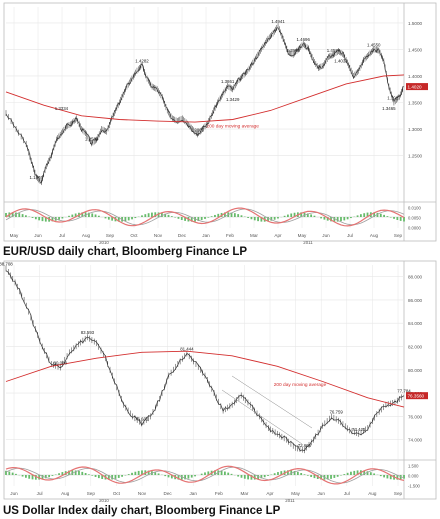 The height and width of the screenshot is (519, 440). What do you see at coordinates (304, 39) in the screenshot?
I see `price-annotation: 1.4696` at bounding box center [304, 39].